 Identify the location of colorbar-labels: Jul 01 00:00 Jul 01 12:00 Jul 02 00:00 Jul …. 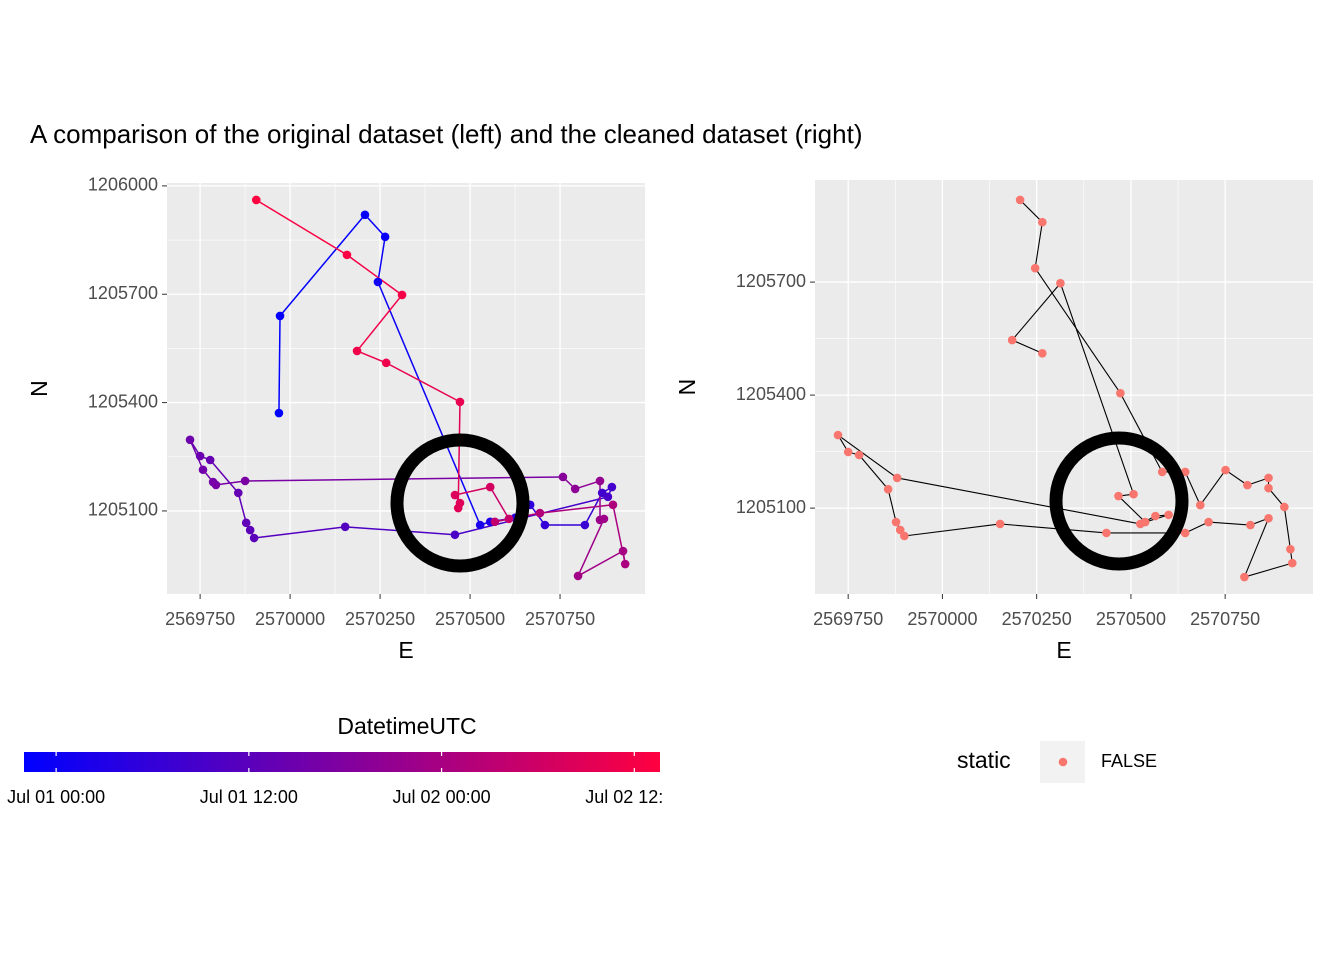
(334, 797).